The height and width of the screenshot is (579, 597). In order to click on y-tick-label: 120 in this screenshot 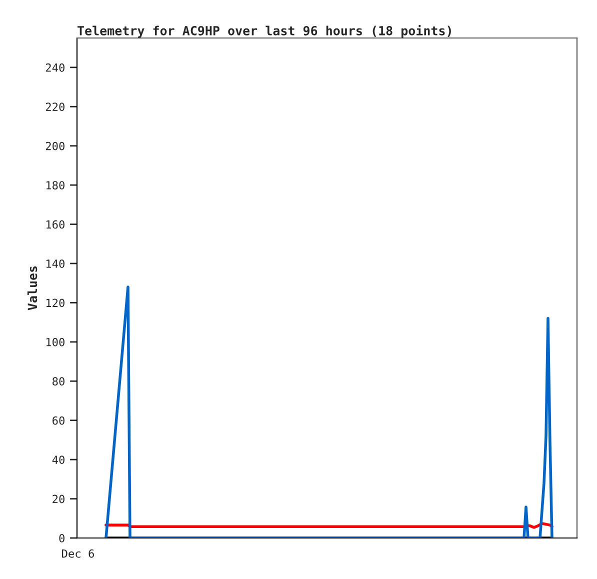, I will do `click(55, 303)`.